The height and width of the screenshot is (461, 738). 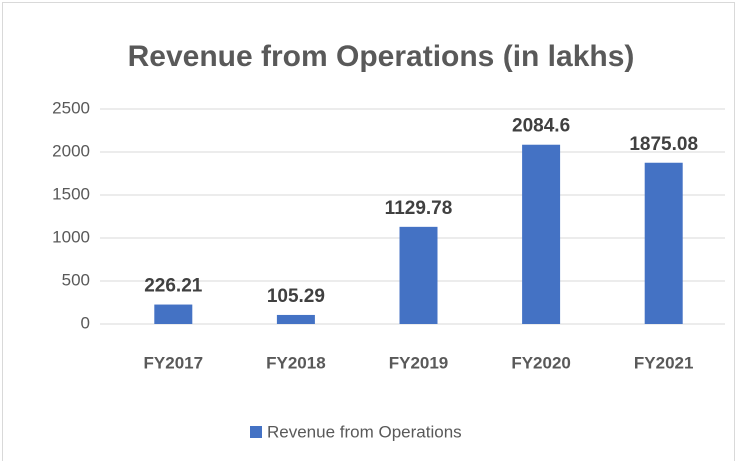 I want to click on data-label: 1875.08, so click(x=663, y=144).